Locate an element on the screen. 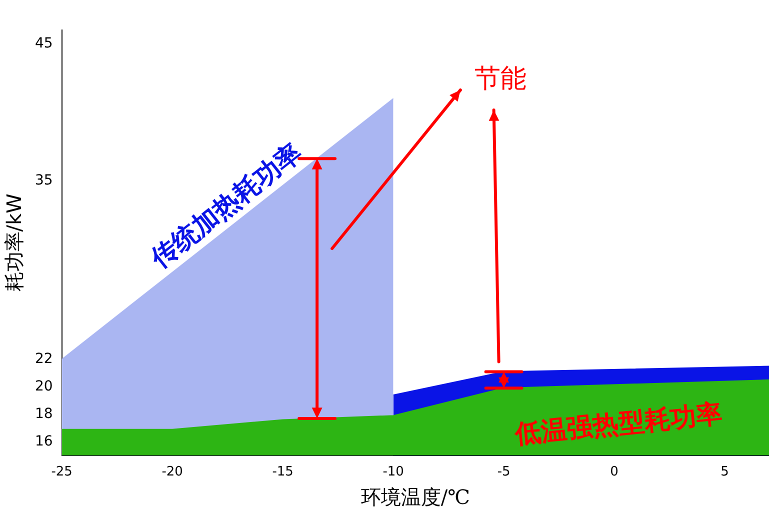  x-tick-label: -15 is located at coordinates (283, 472).